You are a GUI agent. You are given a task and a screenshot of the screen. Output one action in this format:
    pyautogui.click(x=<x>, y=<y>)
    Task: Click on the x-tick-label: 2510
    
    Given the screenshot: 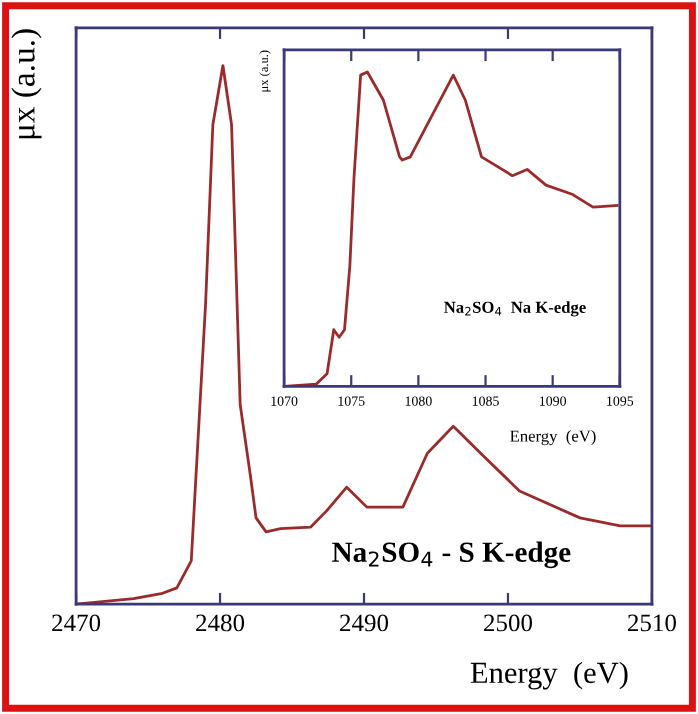 What is the action you would take?
    pyautogui.click(x=652, y=623)
    